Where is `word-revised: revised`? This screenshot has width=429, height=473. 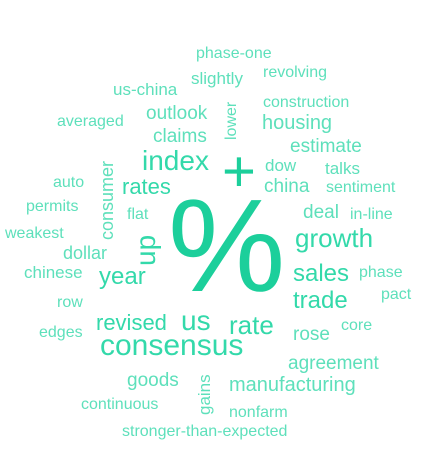
word-revised: revised is located at coordinates (131, 322).